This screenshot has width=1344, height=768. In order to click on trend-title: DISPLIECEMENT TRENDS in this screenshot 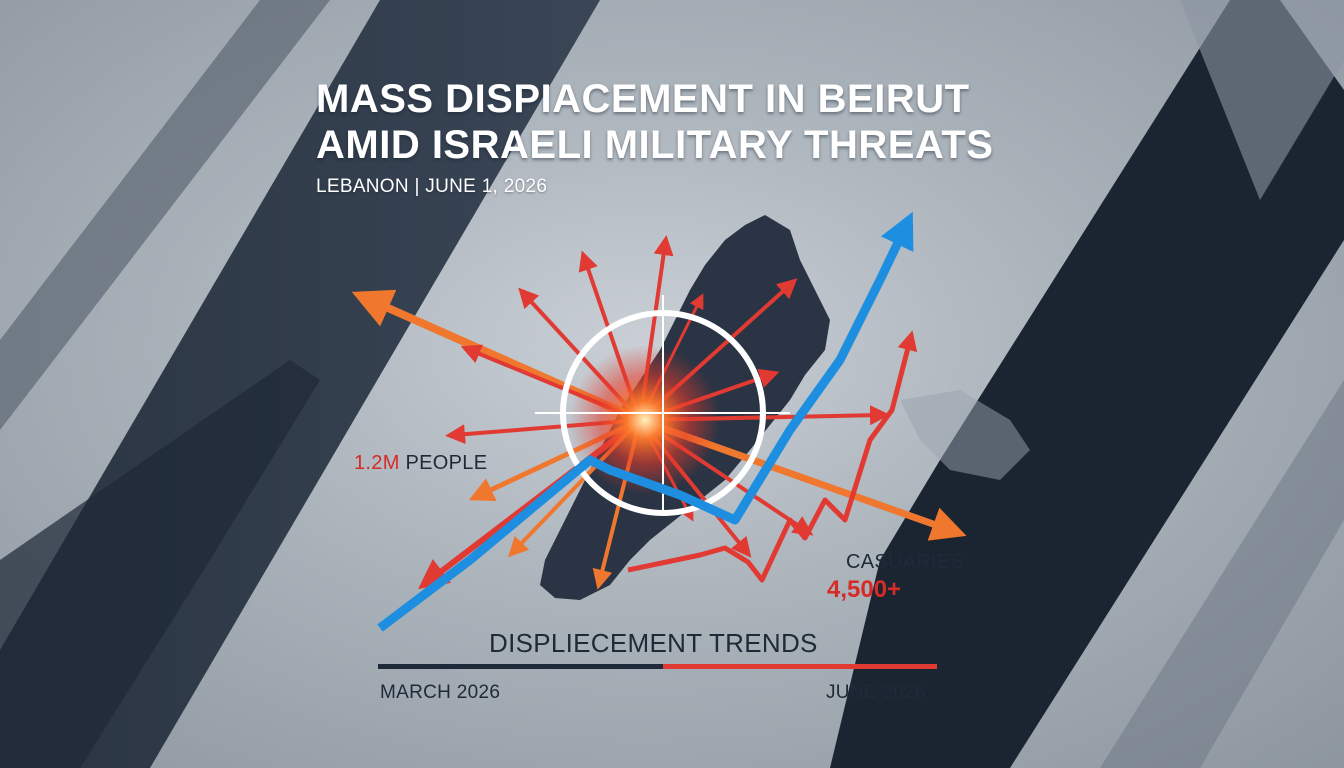, I will do `click(653, 643)`.